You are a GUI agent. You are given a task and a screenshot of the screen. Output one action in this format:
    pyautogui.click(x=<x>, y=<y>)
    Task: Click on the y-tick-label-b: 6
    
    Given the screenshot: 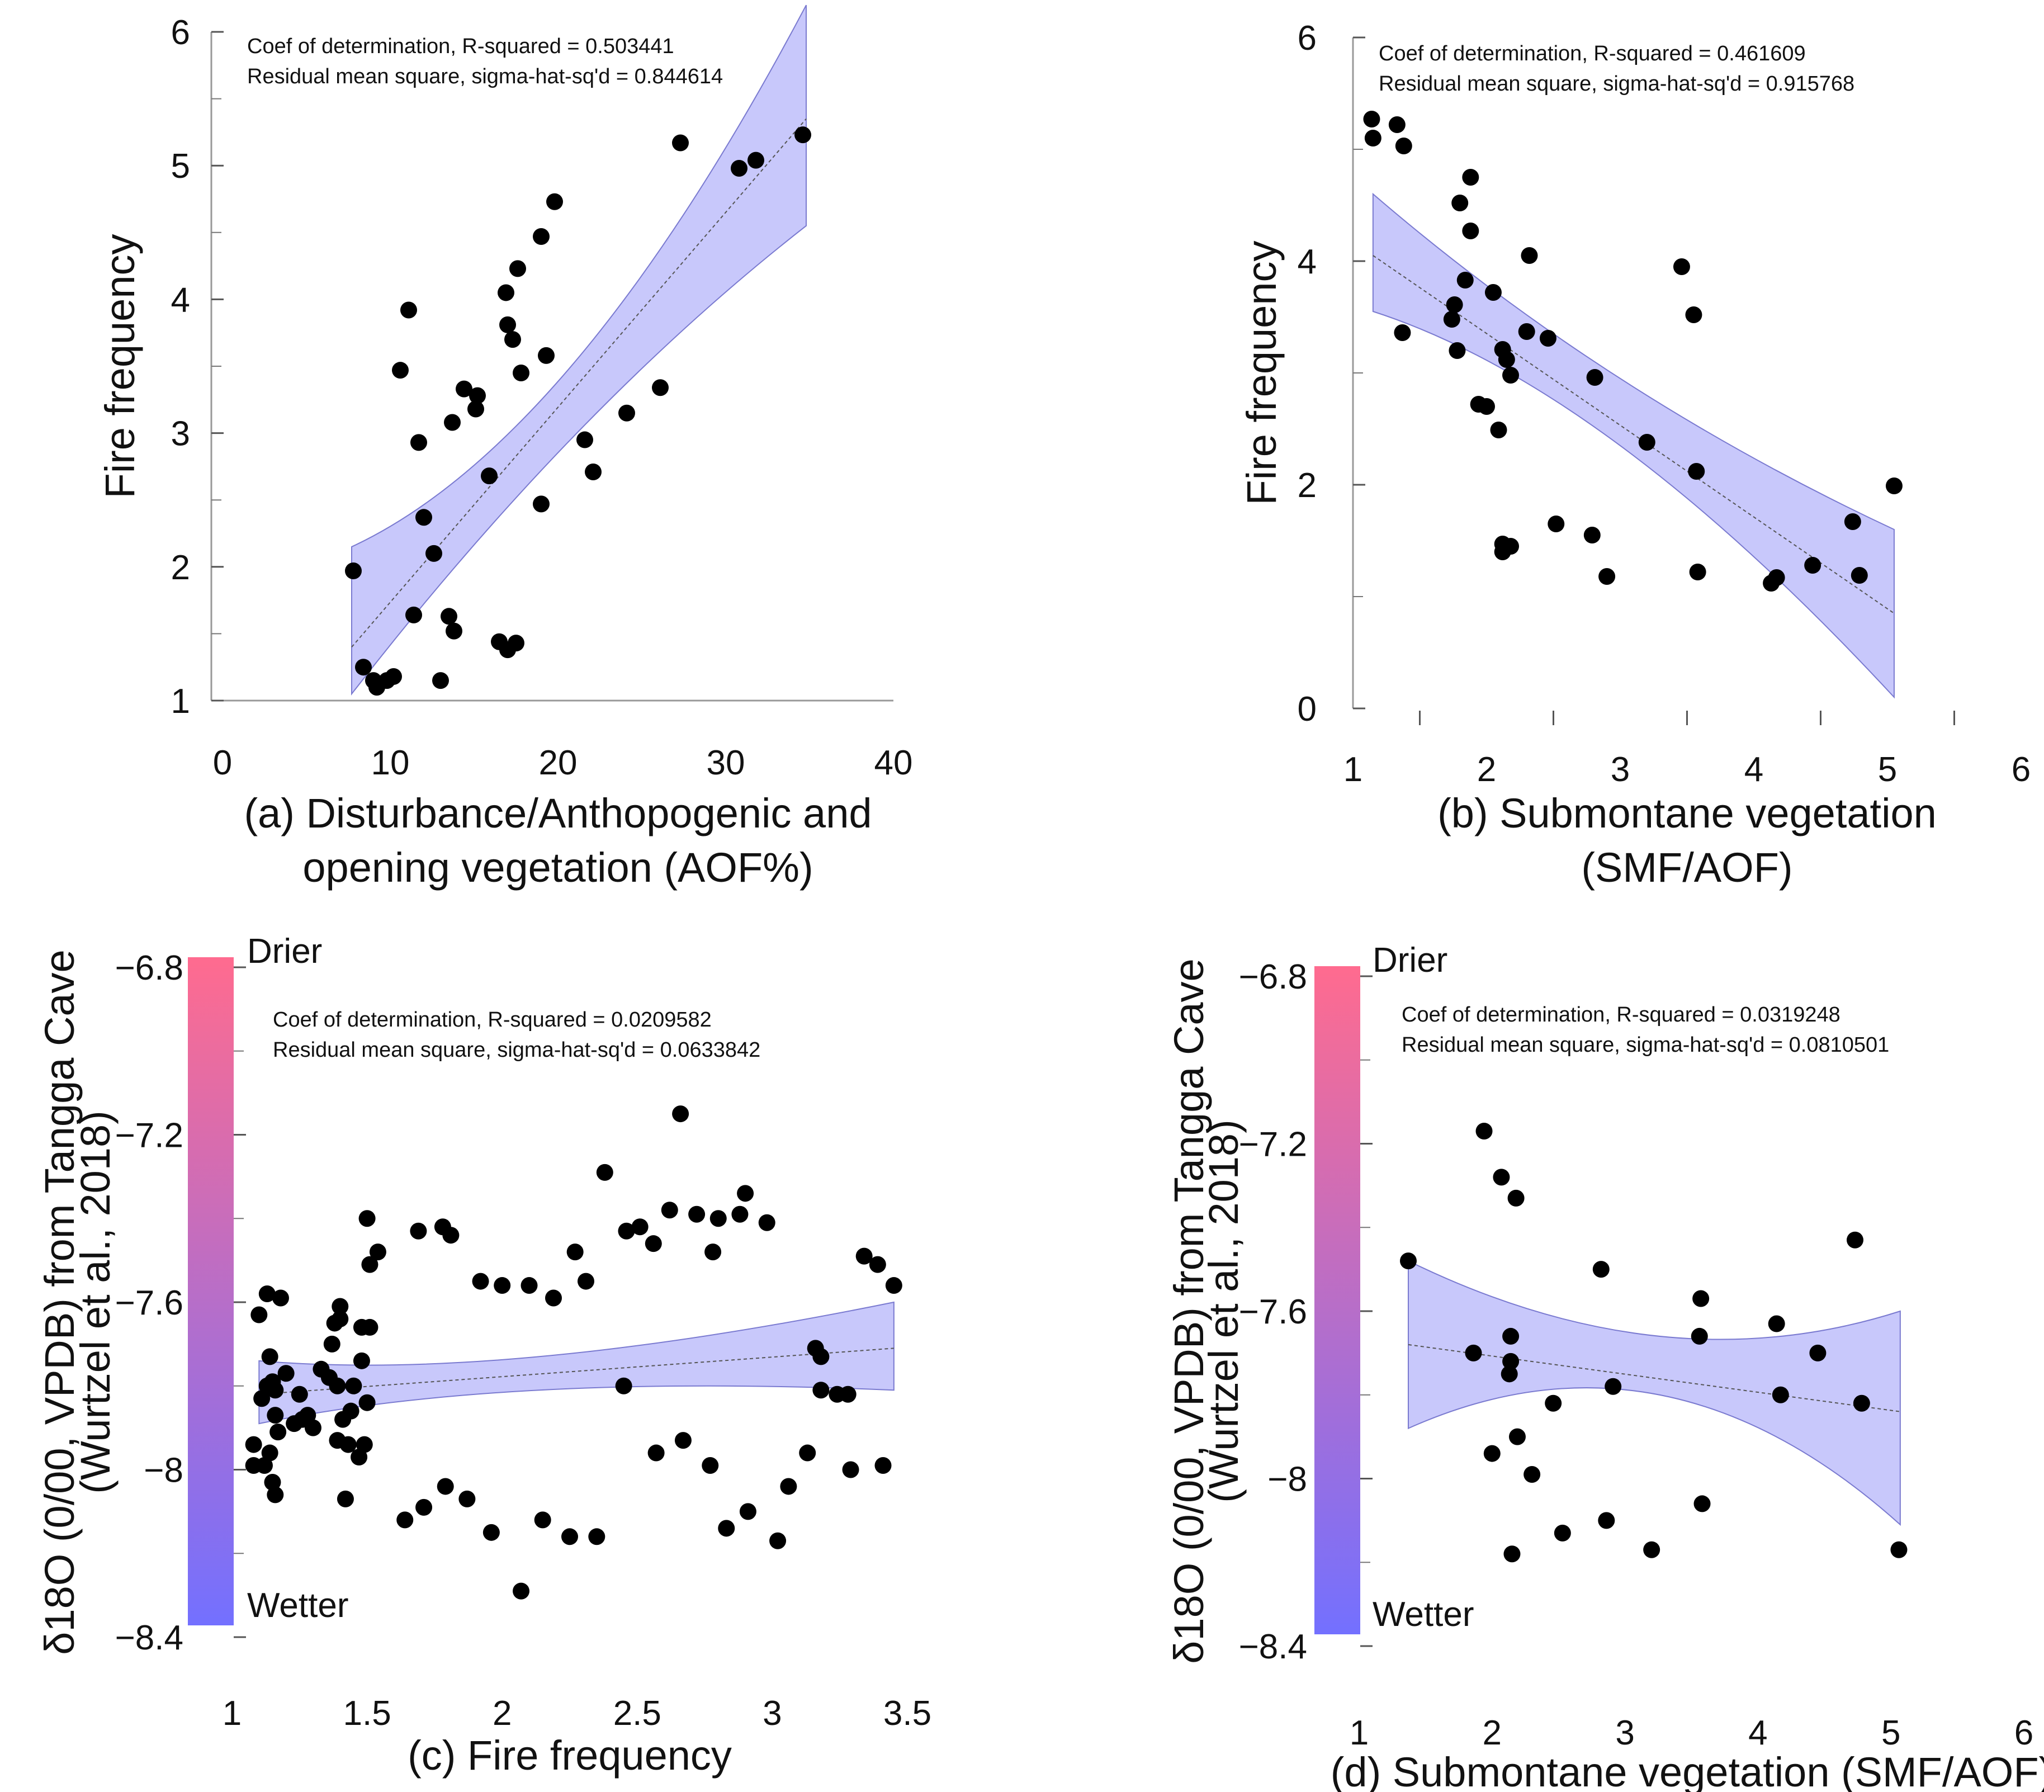 What is the action you would take?
    pyautogui.click(x=1307, y=38)
    